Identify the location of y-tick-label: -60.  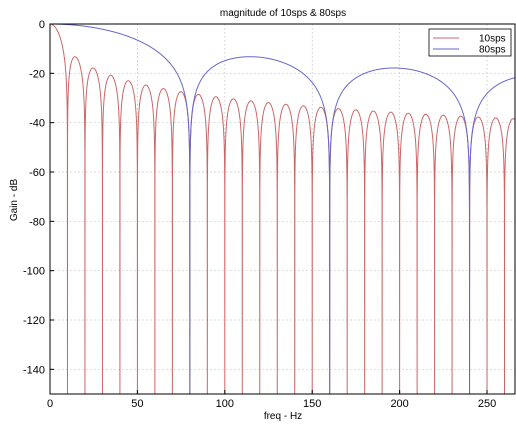
(37, 173).